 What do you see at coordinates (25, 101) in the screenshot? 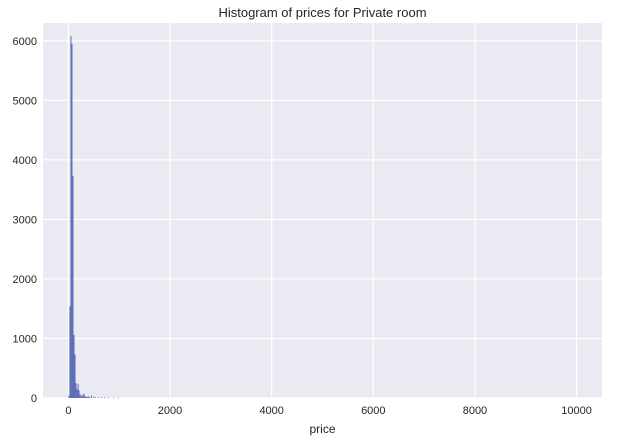
I see `y-tick-label: 5000` at bounding box center [25, 101].